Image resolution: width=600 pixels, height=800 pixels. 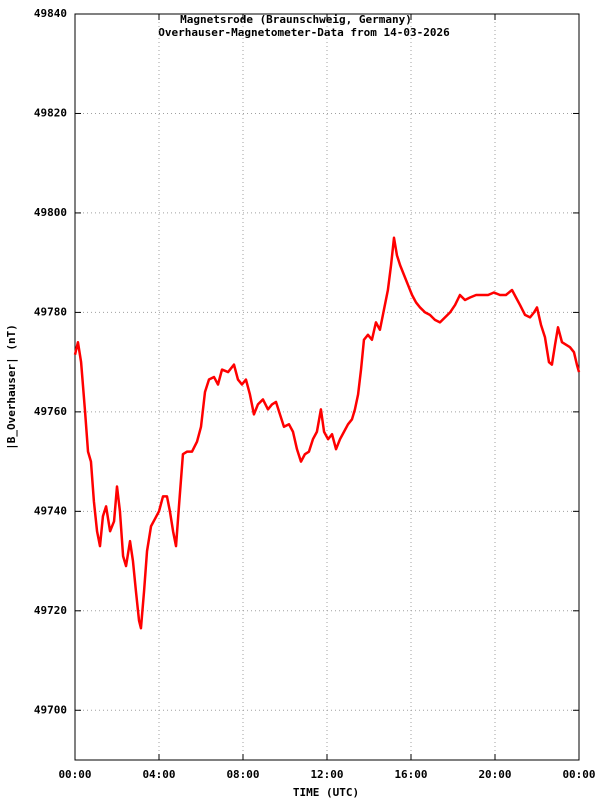 What do you see at coordinates (50, 510) in the screenshot?
I see `y-tick-label: 49740` at bounding box center [50, 510].